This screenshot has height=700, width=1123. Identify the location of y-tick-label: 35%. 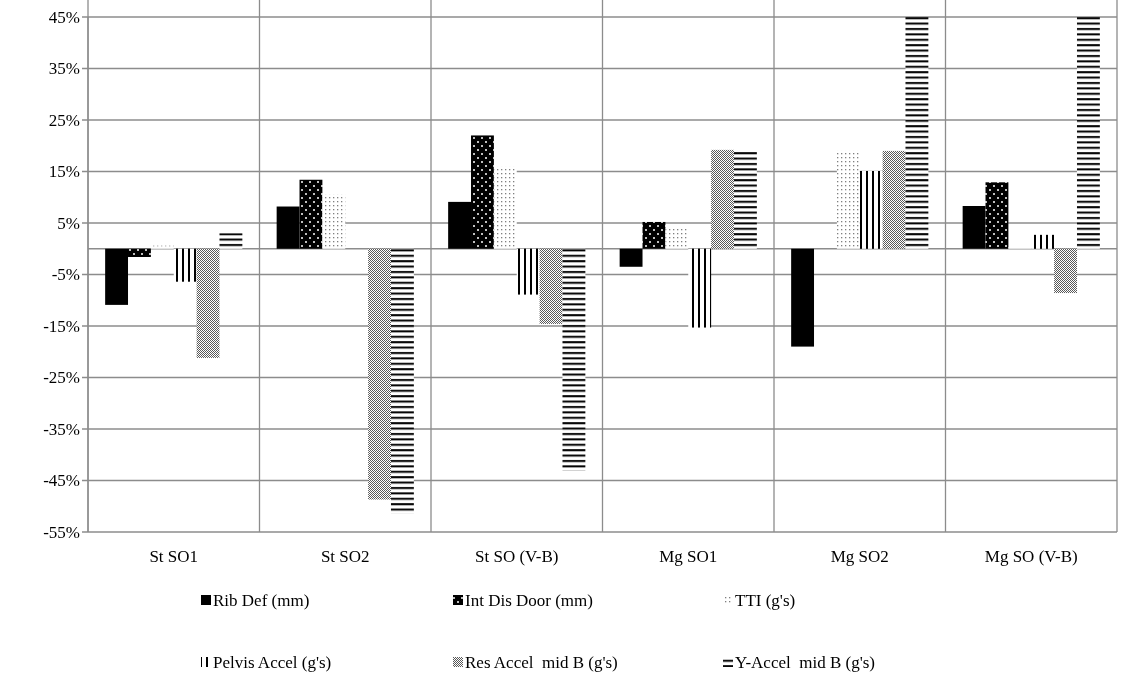
(64, 69).